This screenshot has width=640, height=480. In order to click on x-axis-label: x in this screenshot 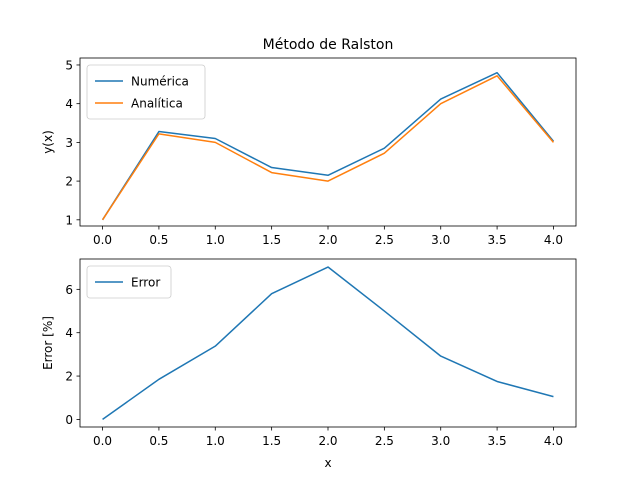, I will do `click(327, 463)`.